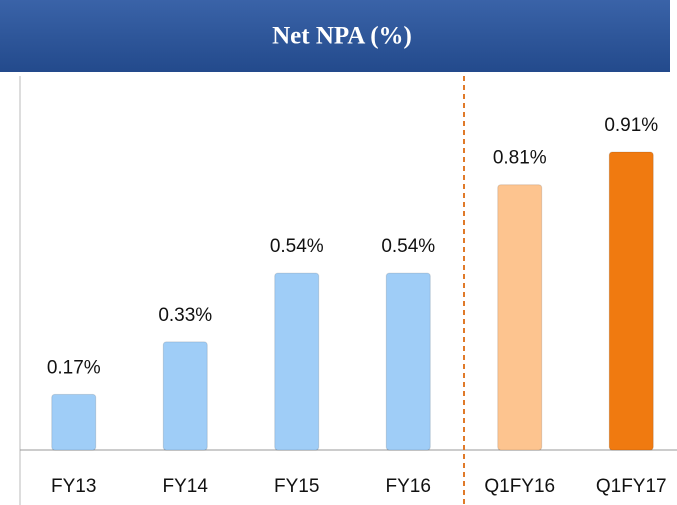 The image size is (677, 505). I want to click on x-tick-label: FY15, so click(296, 486).